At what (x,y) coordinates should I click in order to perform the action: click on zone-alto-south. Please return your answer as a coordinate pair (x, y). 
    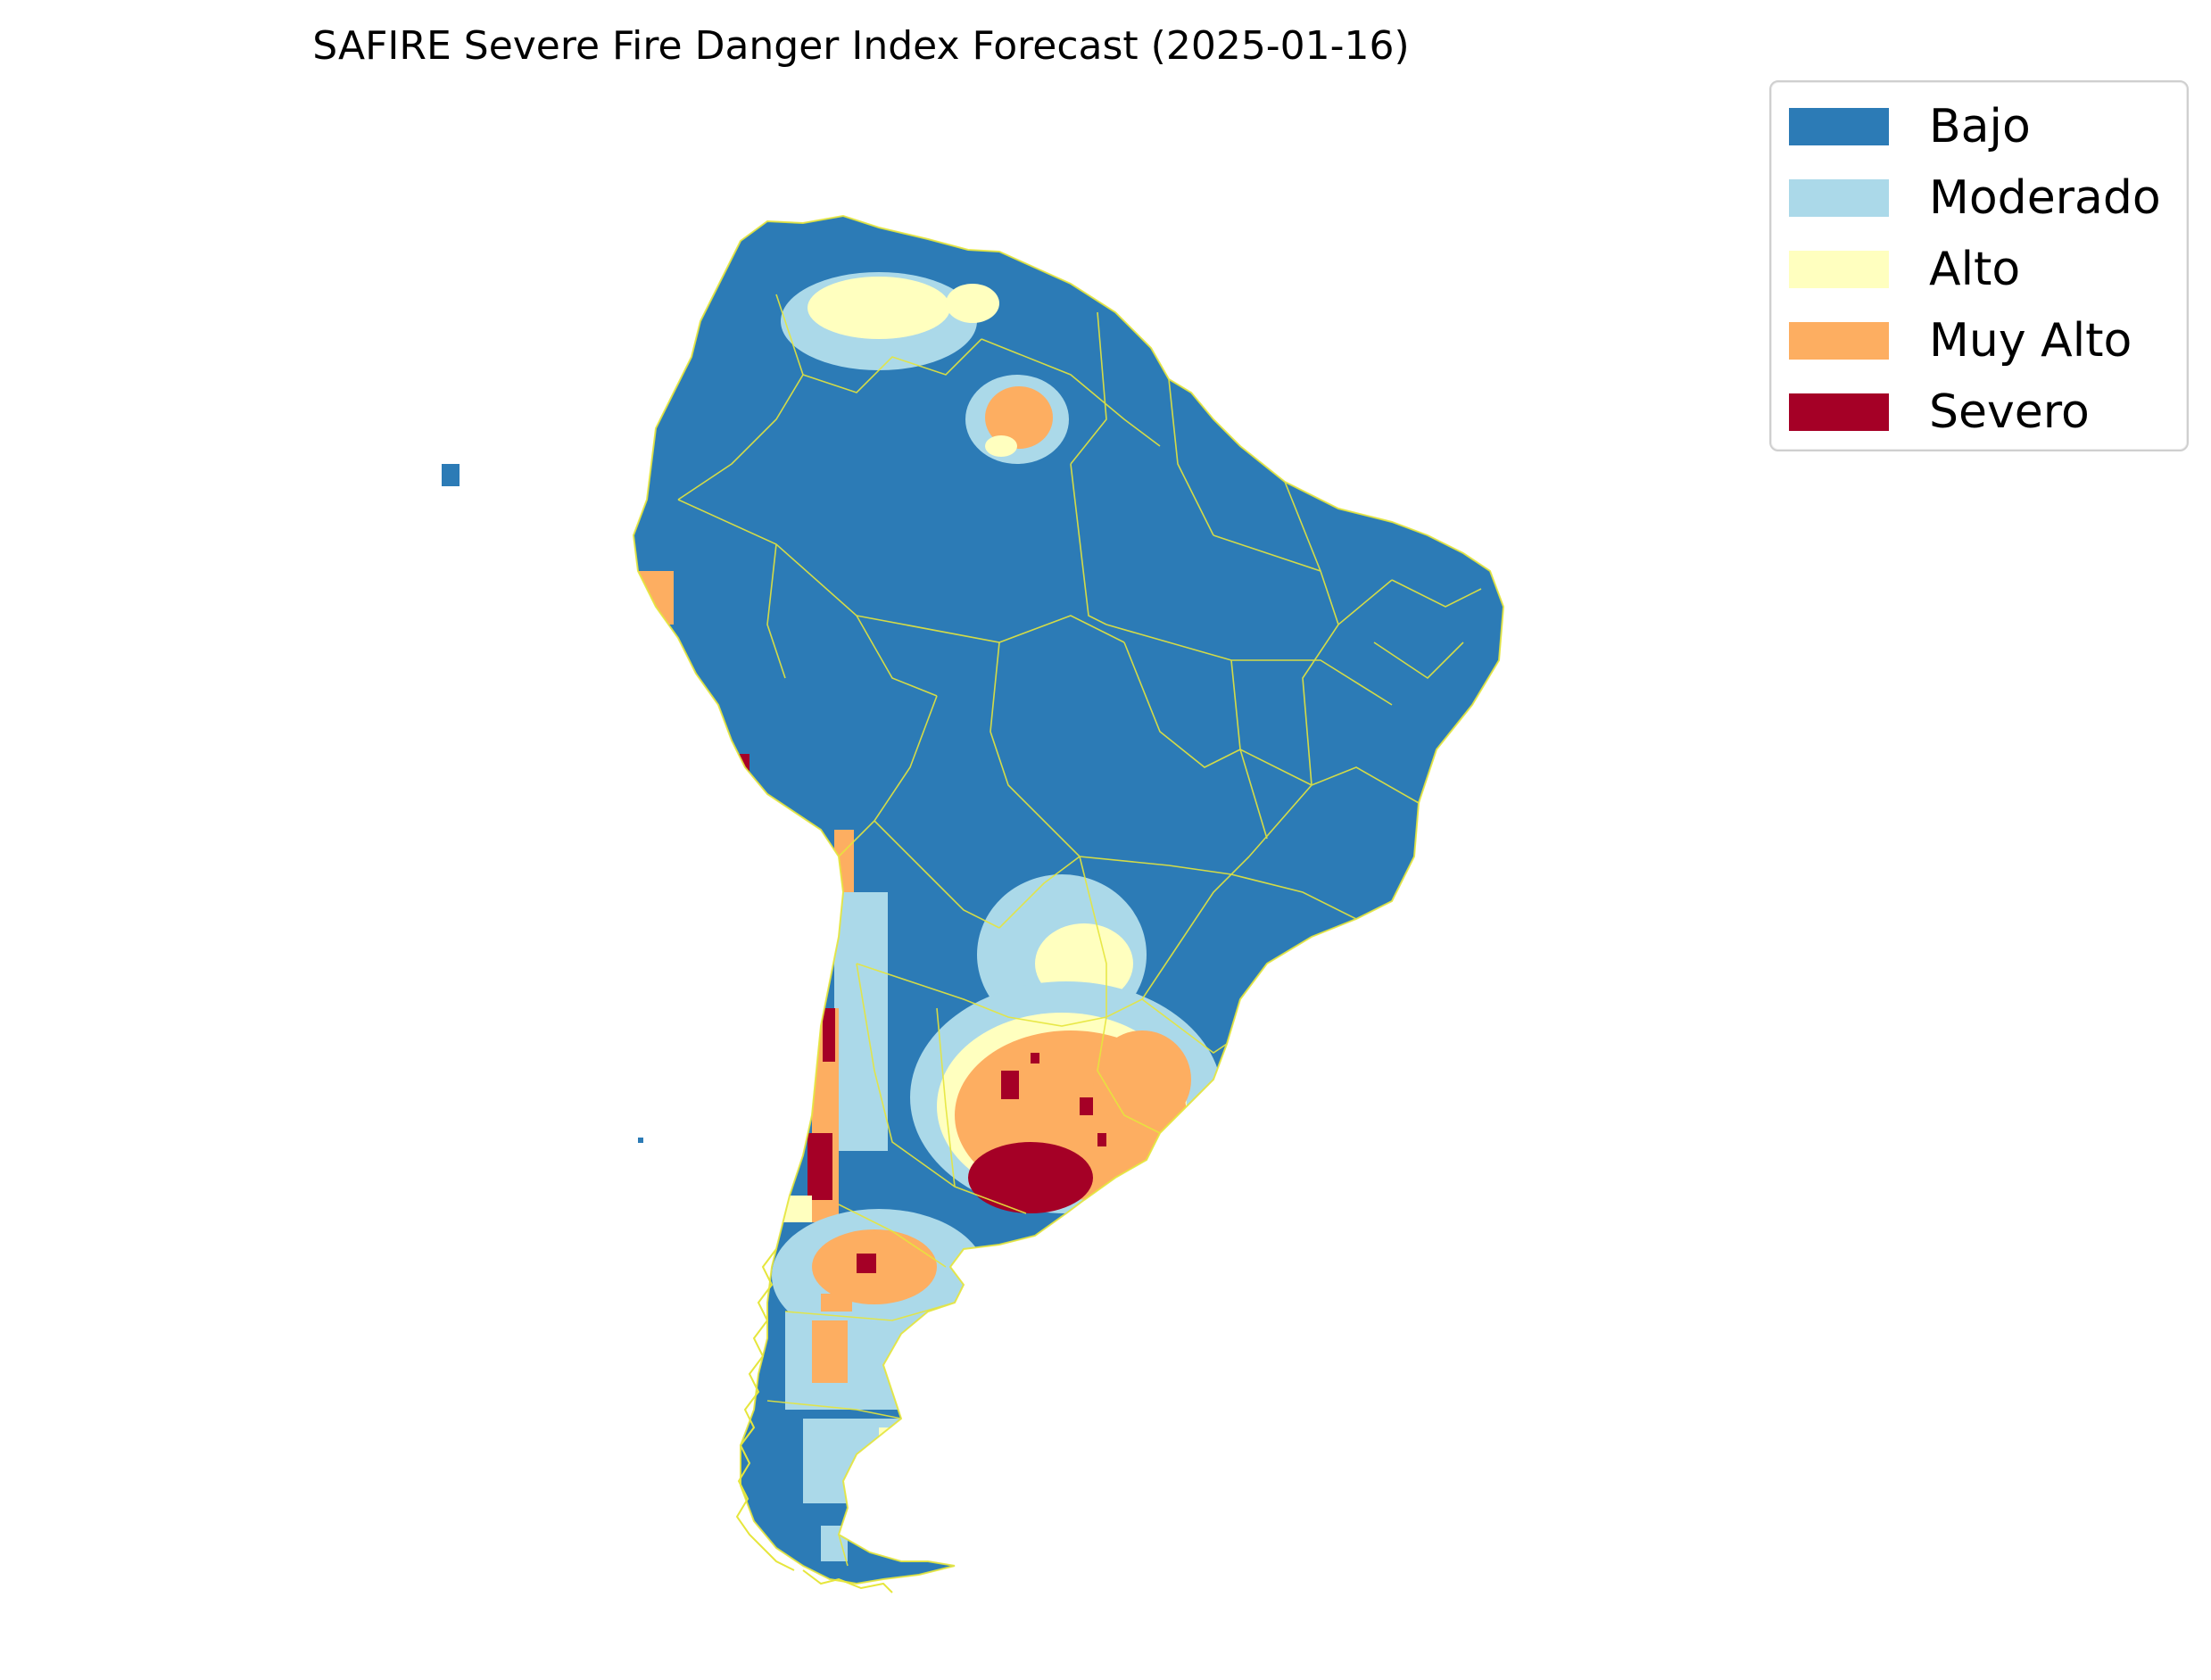
    Looking at the image, I should click on (894, 1436).